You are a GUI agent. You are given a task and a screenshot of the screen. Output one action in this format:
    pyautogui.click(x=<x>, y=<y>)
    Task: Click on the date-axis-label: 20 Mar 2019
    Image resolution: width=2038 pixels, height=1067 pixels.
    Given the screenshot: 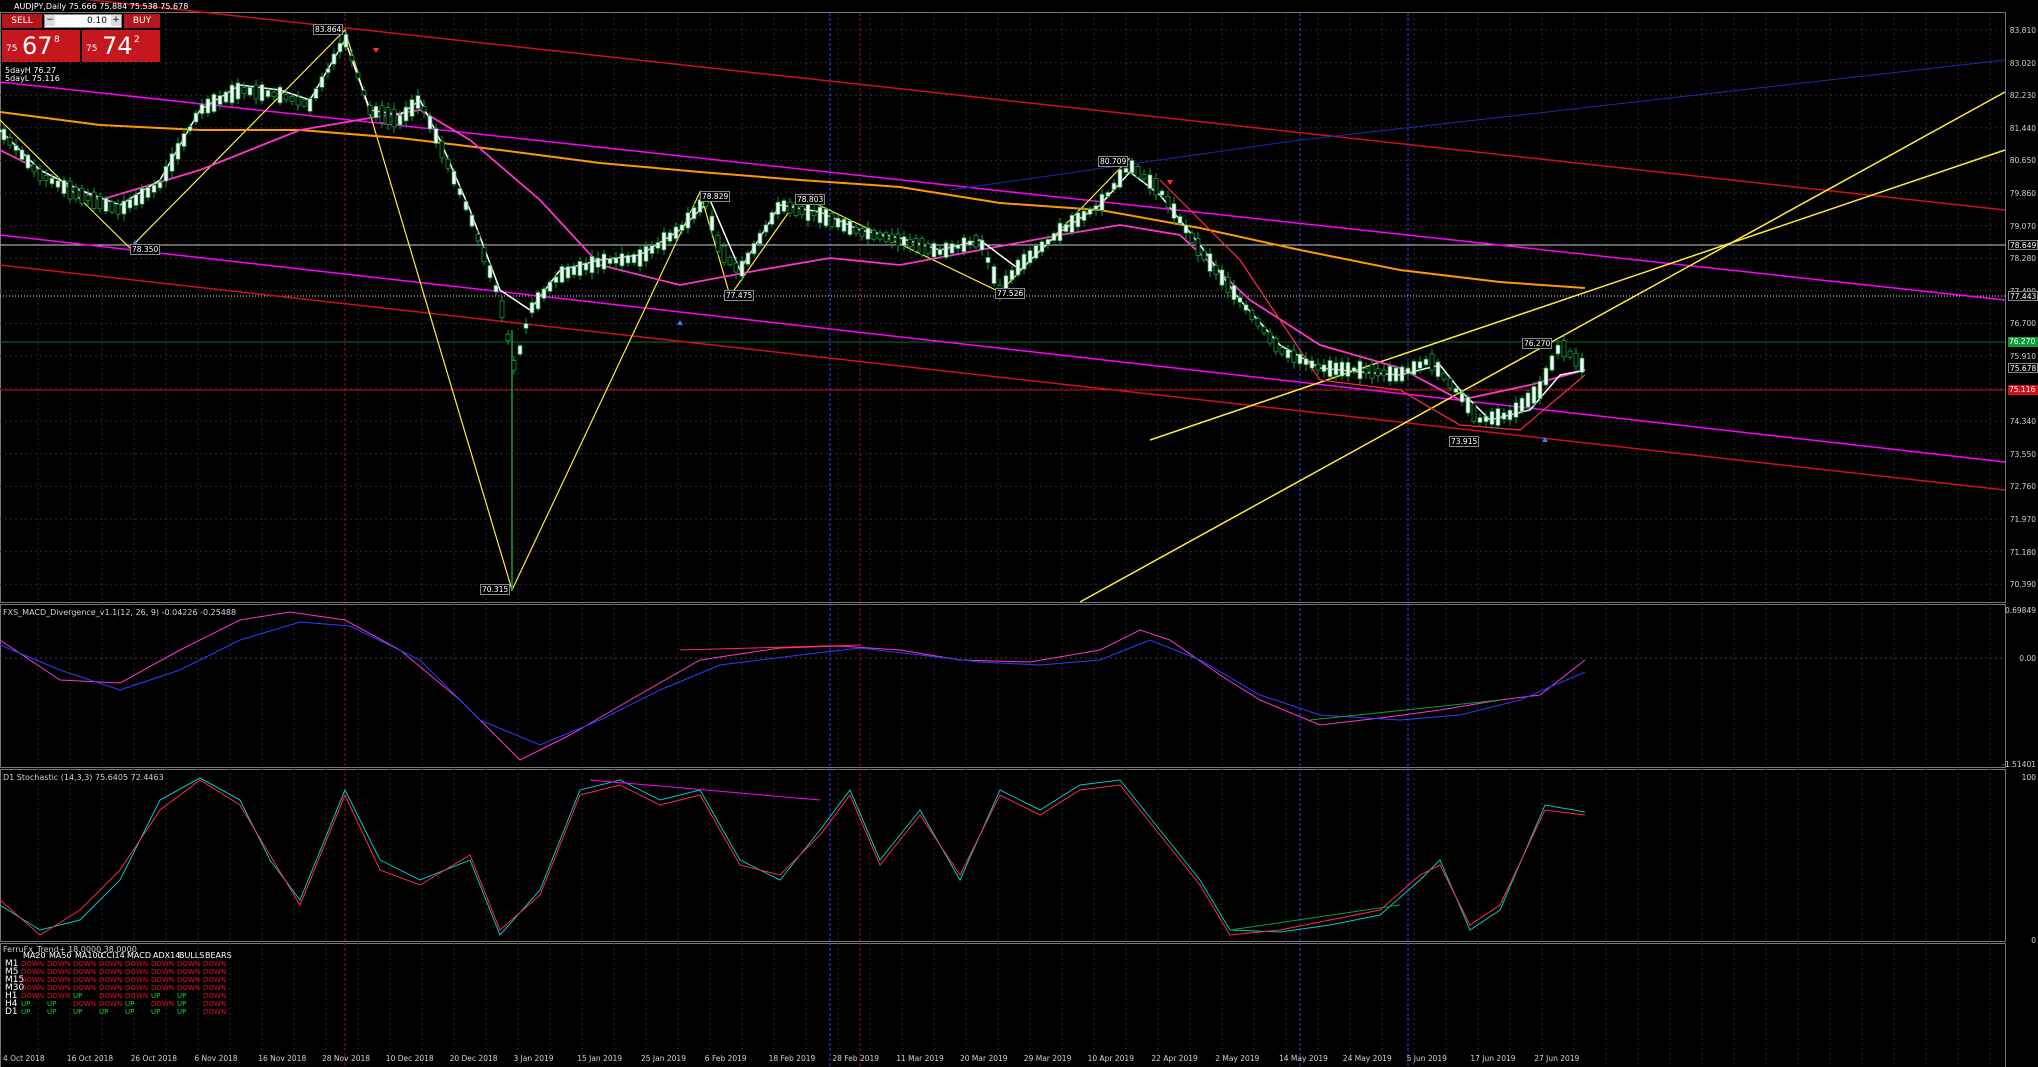 What is the action you would take?
    pyautogui.click(x=984, y=1058)
    